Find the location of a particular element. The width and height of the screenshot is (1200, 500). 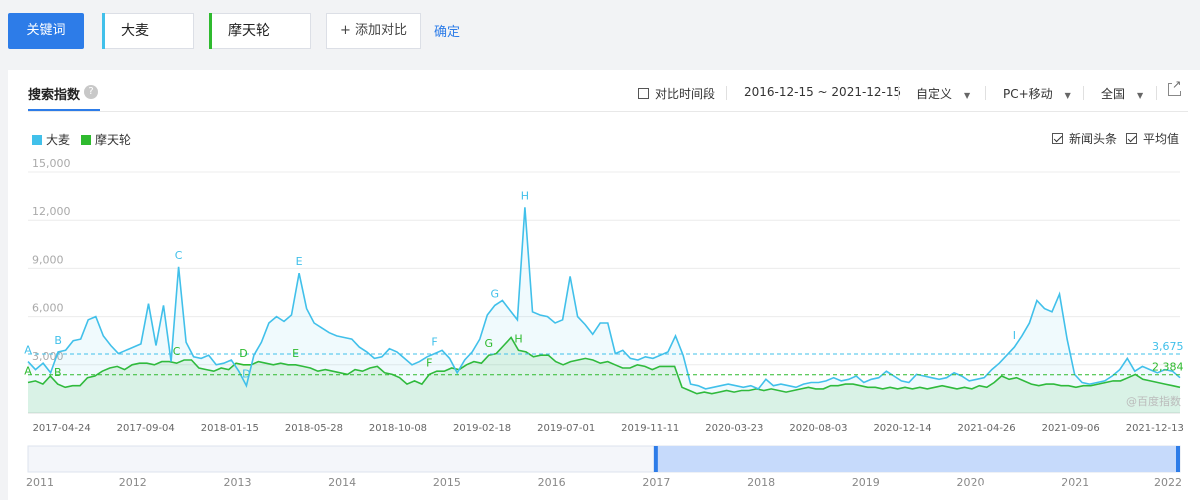

legend-item-series-2: 摩天轮 is located at coordinates (106, 139).